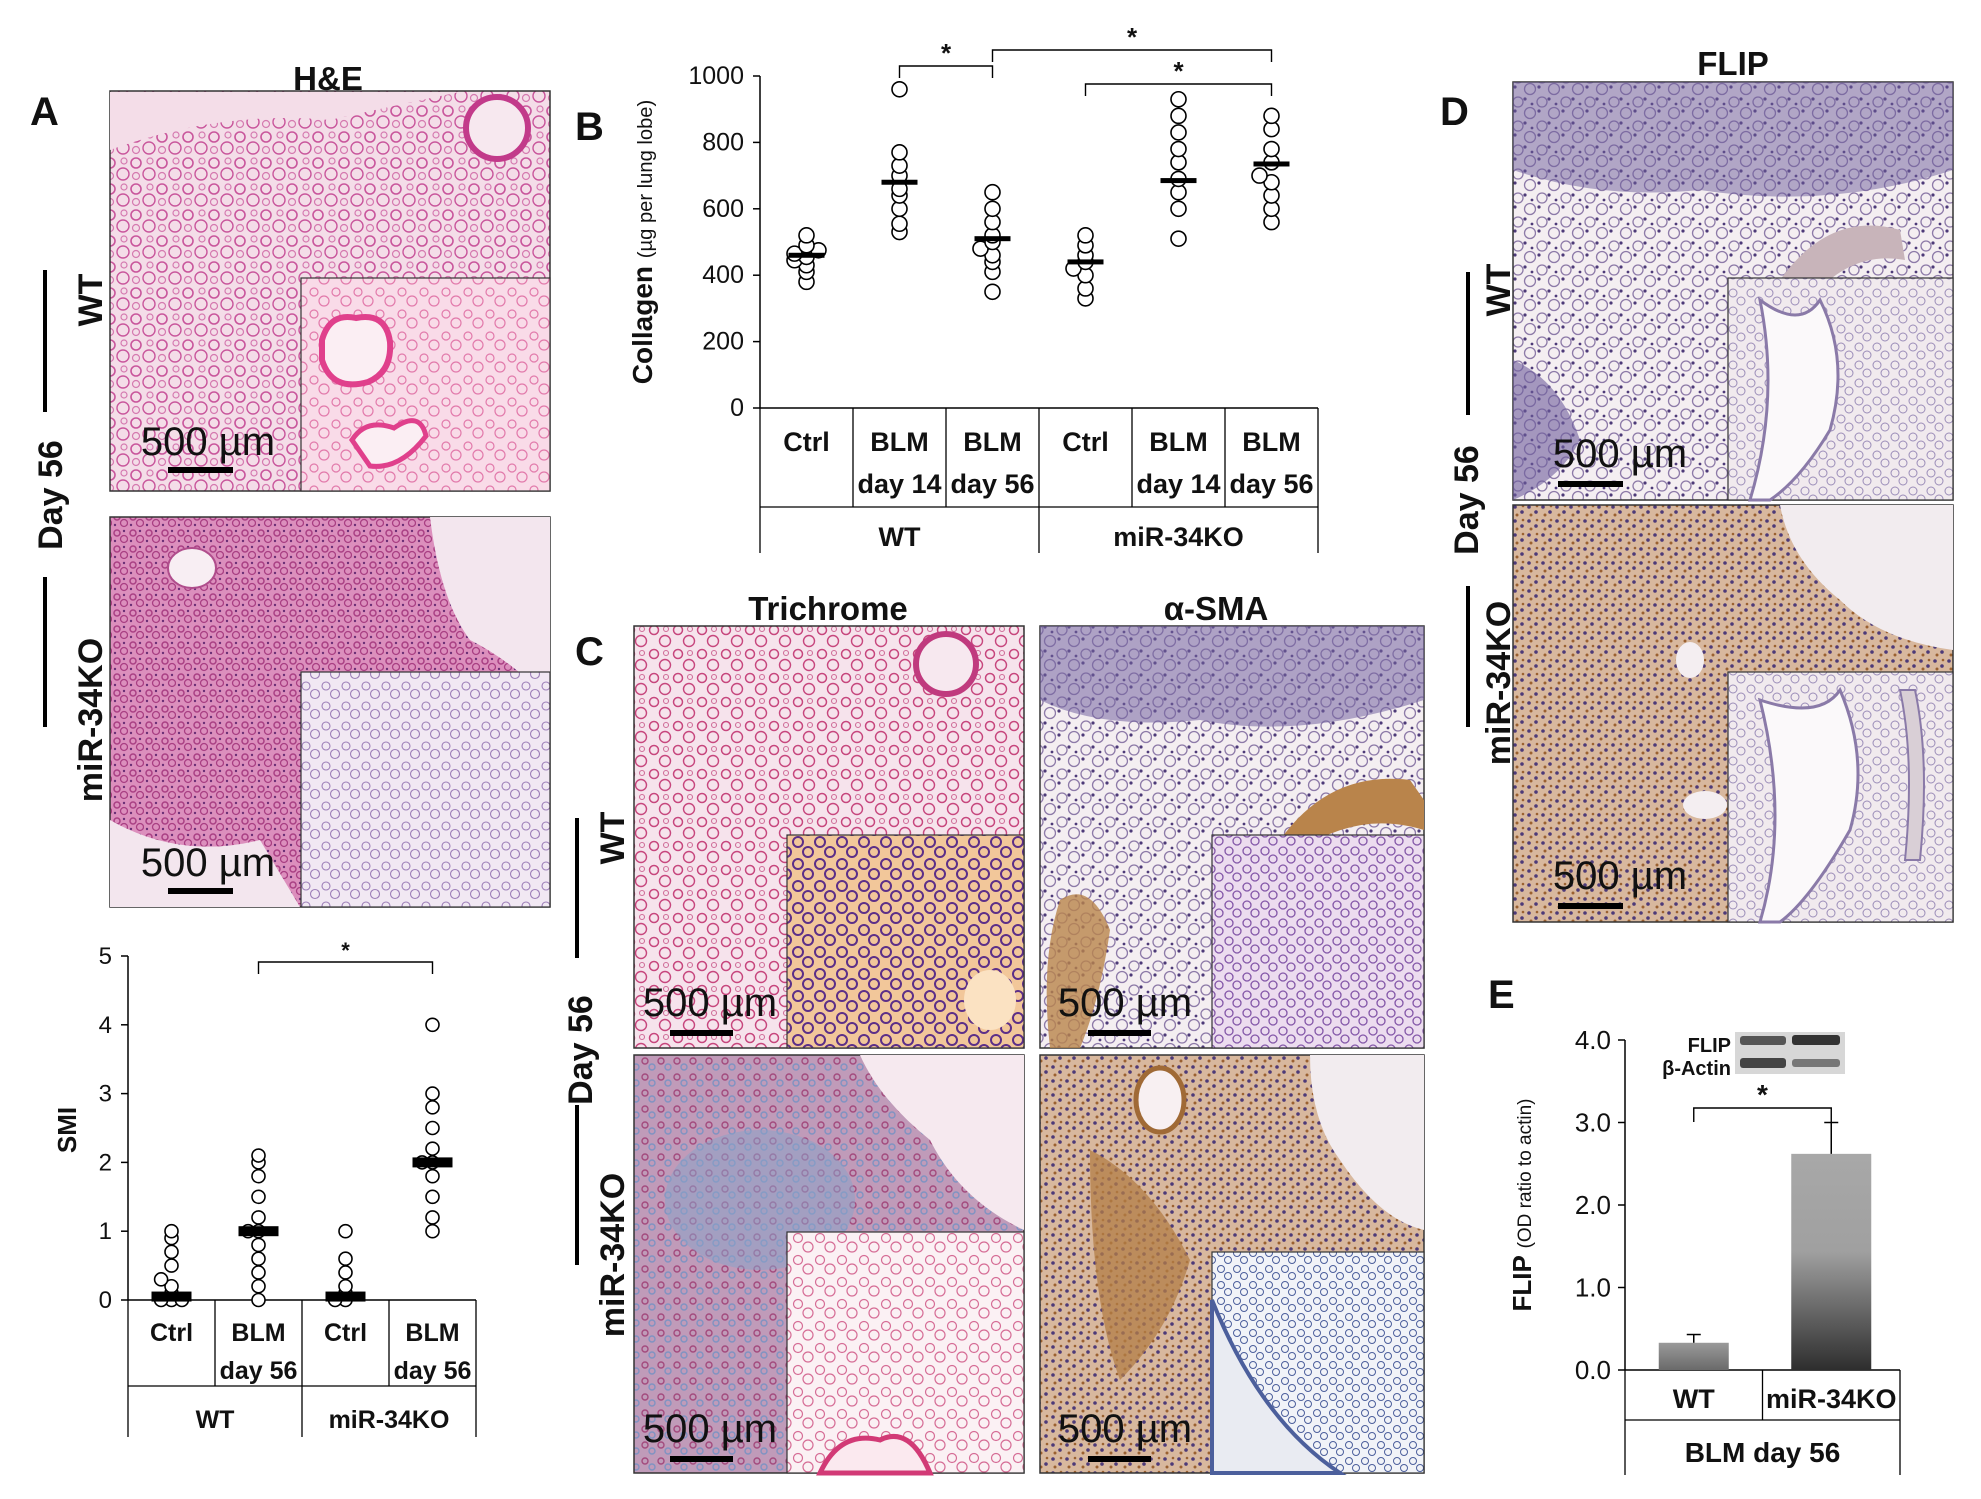 The image size is (1981, 1499). I want to click on category-label: miR-34KO, so click(1831, 1399).